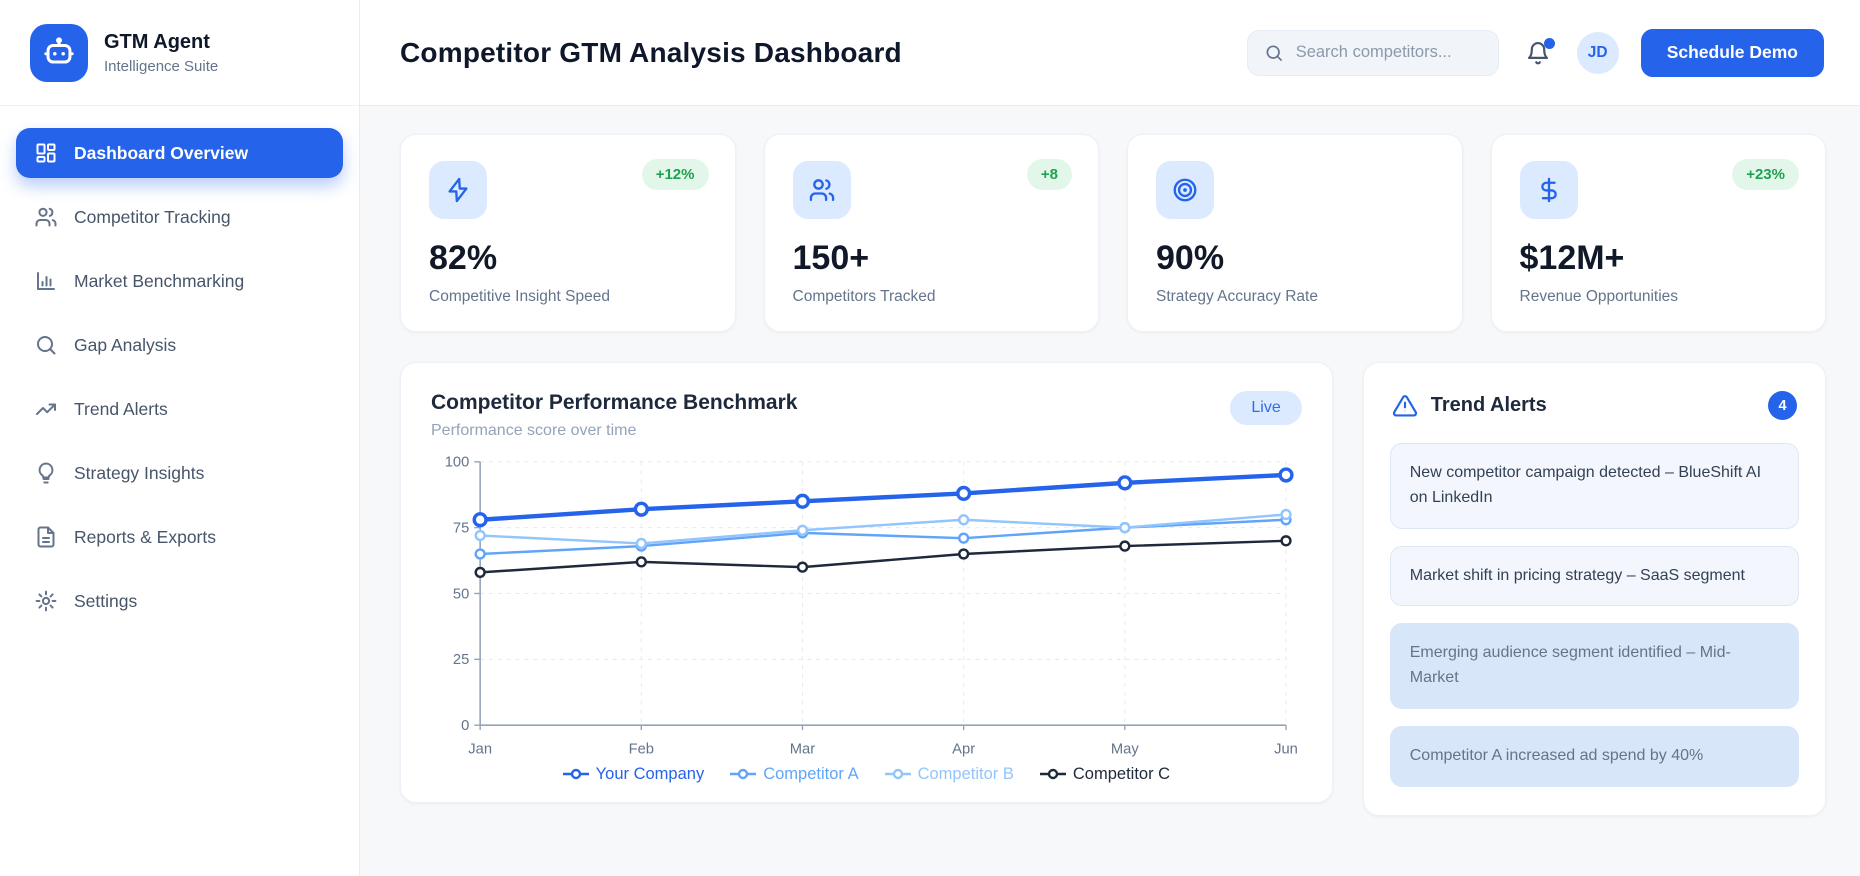 This screenshot has height=876, width=1860. Describe the element at coordinates (465, 726) in the screenshot. I see `svg-text: 0` at that location.